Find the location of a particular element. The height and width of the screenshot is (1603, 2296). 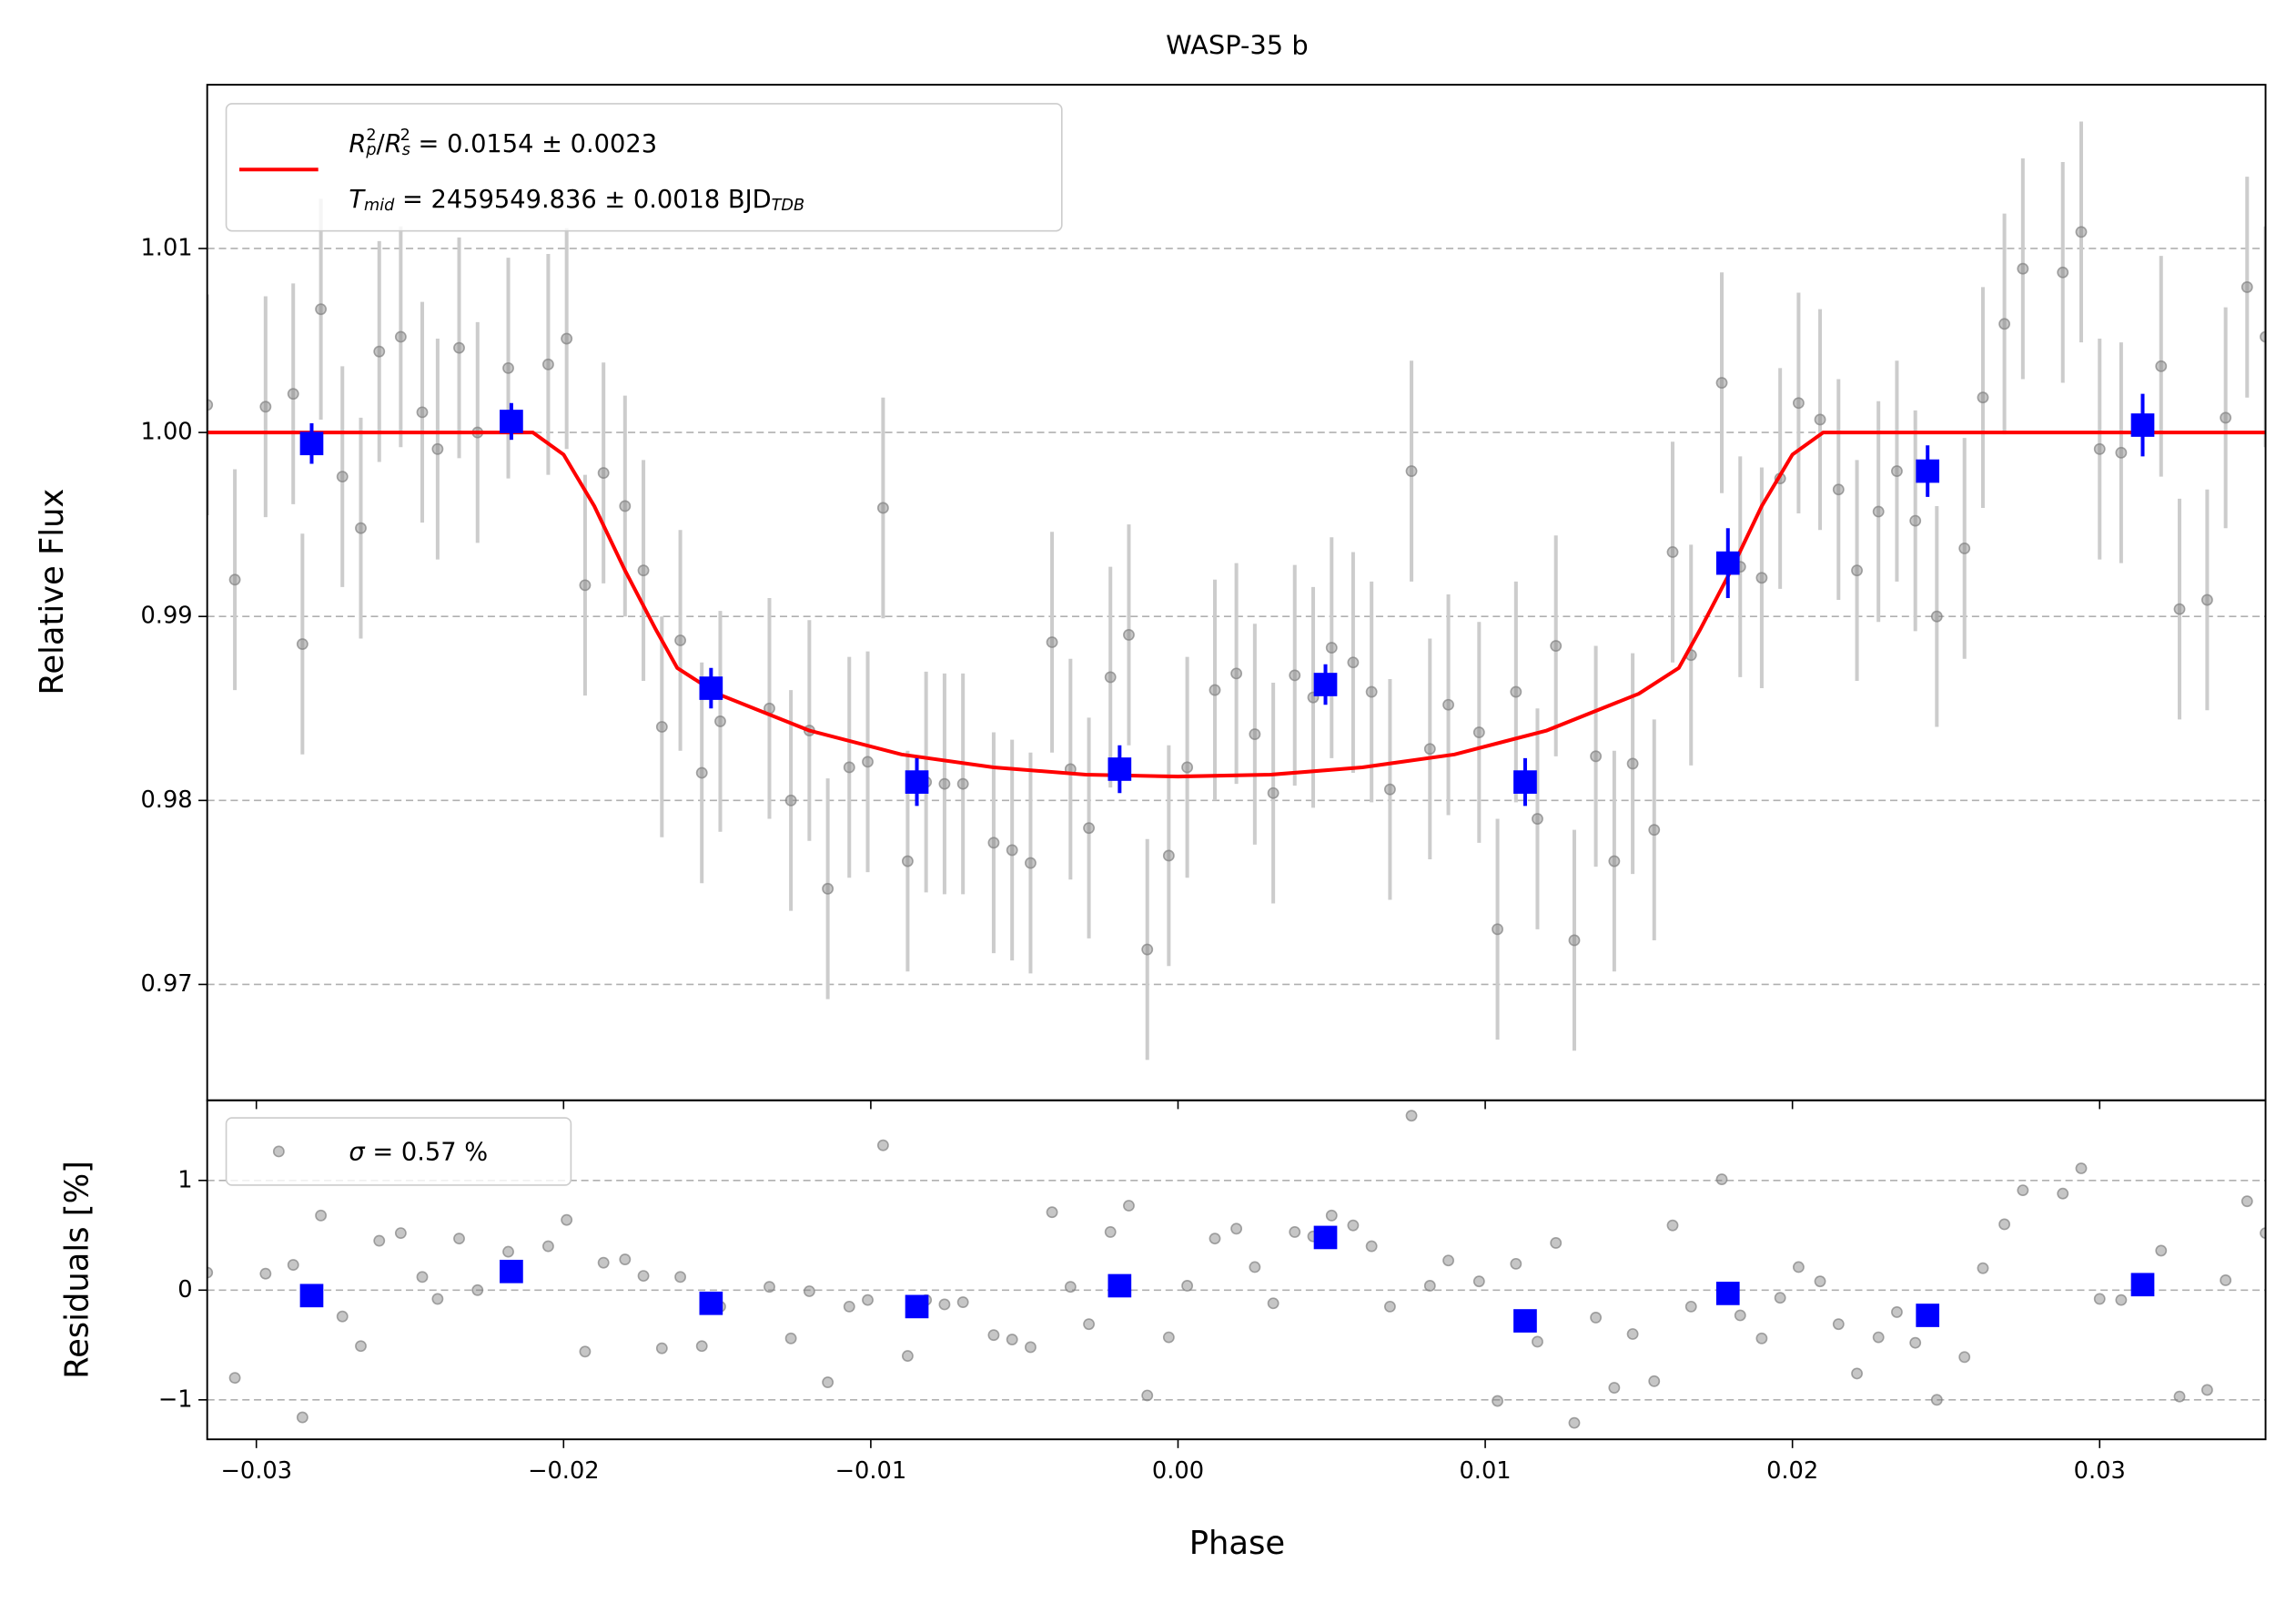

legend-text: σ is located at coordinates (357, 1152).